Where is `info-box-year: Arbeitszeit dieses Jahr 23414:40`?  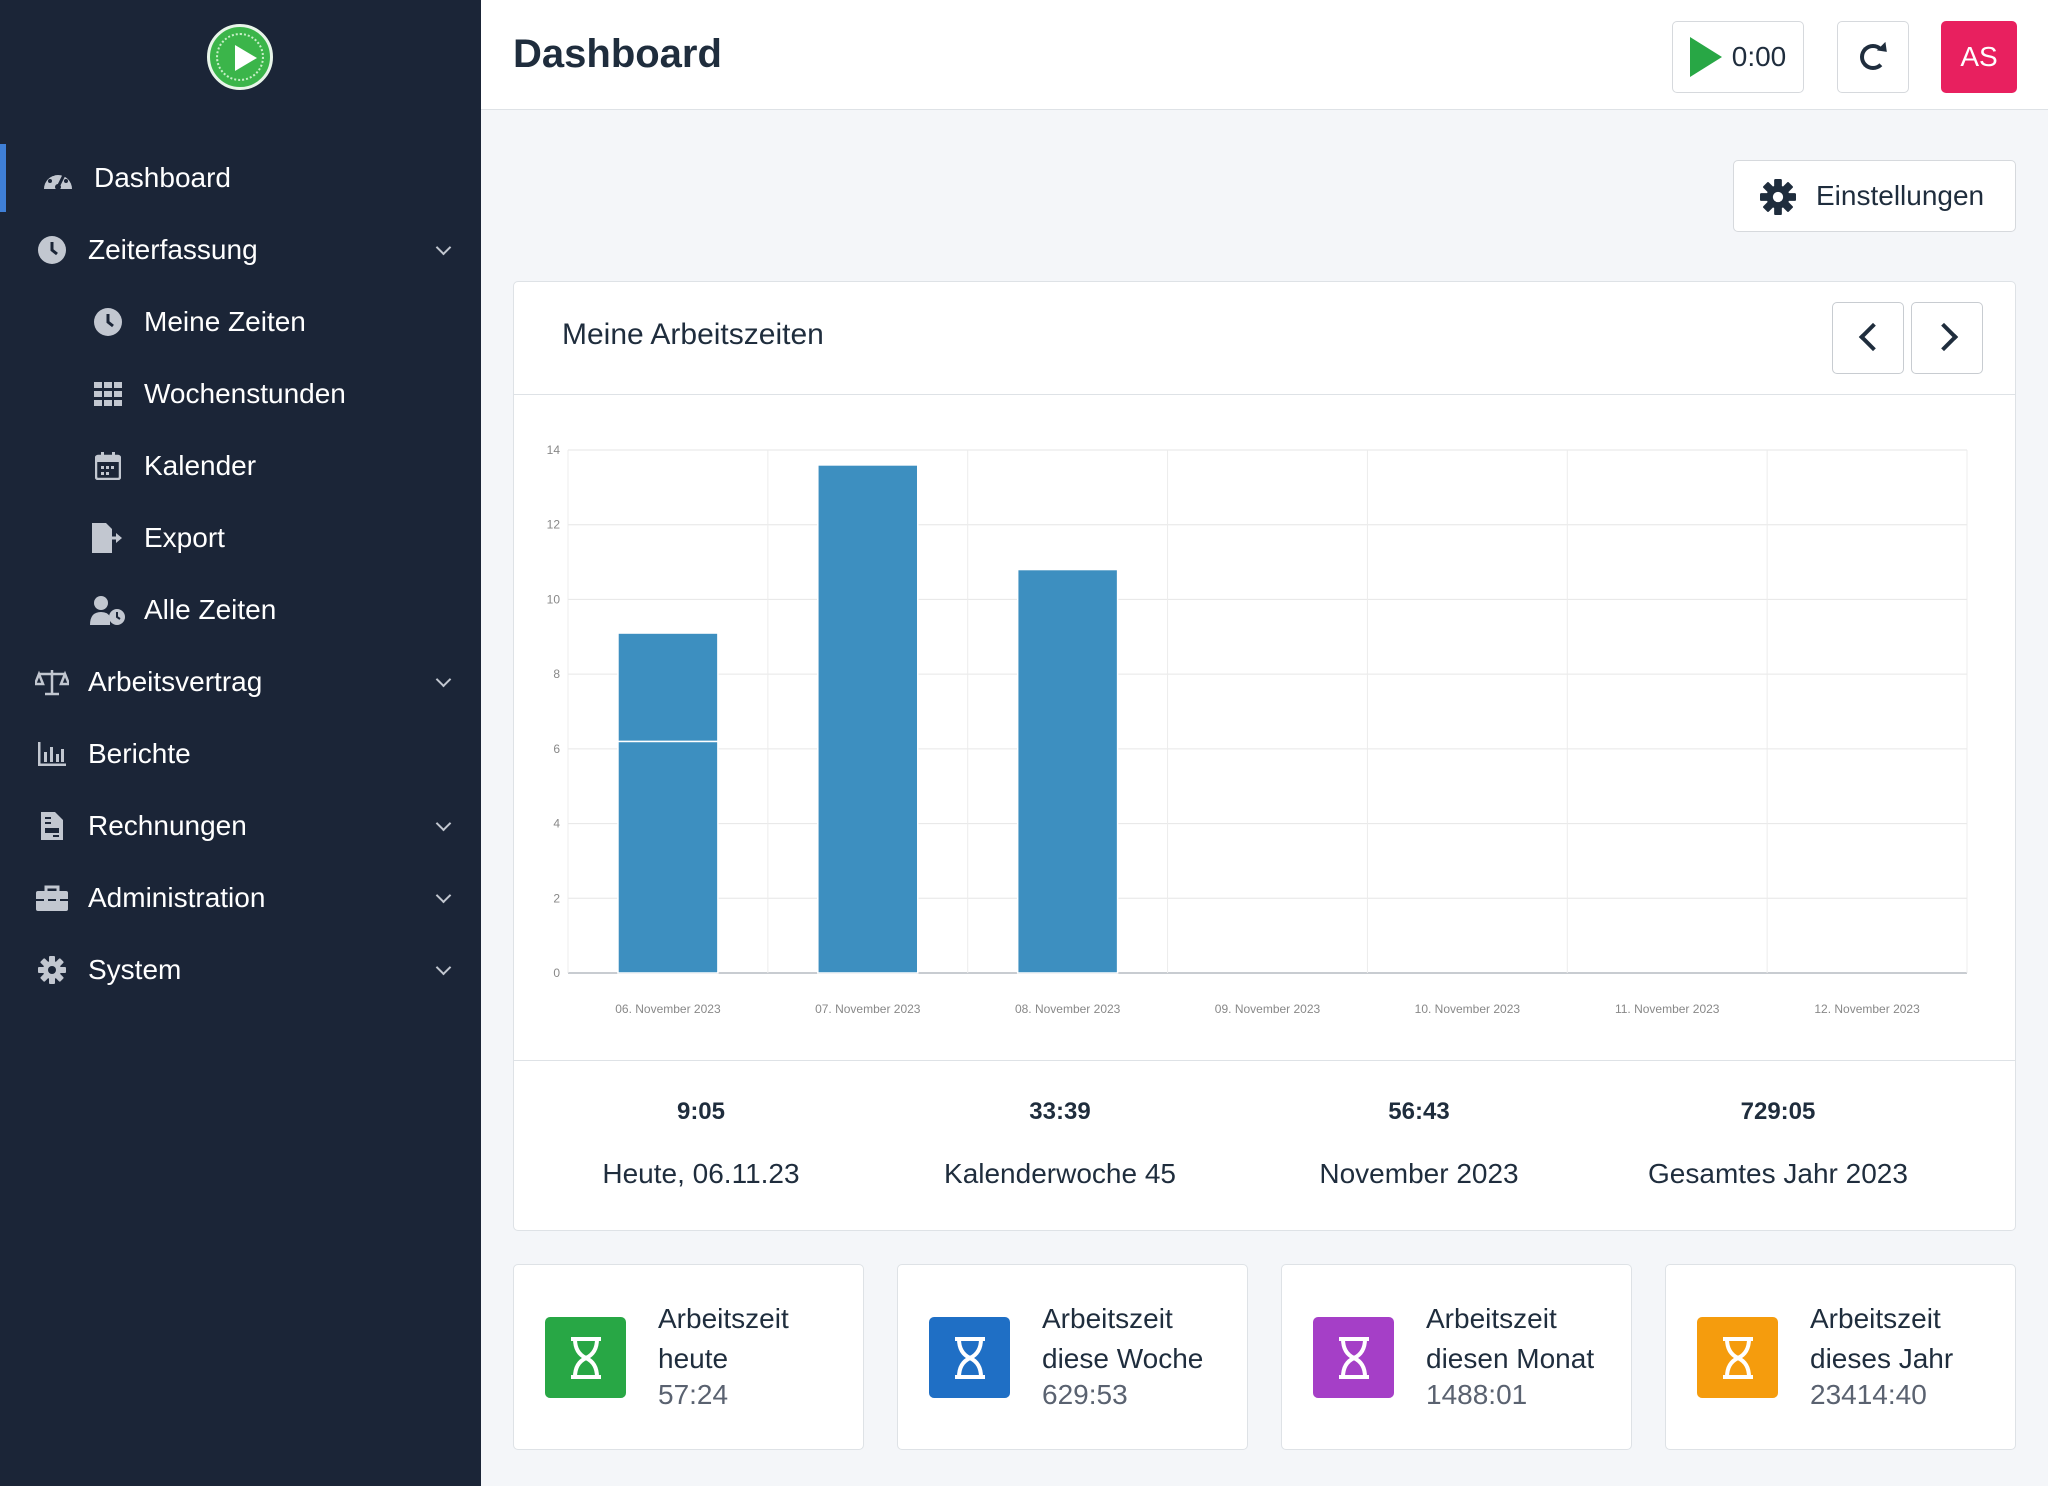
info-box-year: Arbeitszeit dieses Jahr 23414:40 is located at coordinates (1840, 1357).